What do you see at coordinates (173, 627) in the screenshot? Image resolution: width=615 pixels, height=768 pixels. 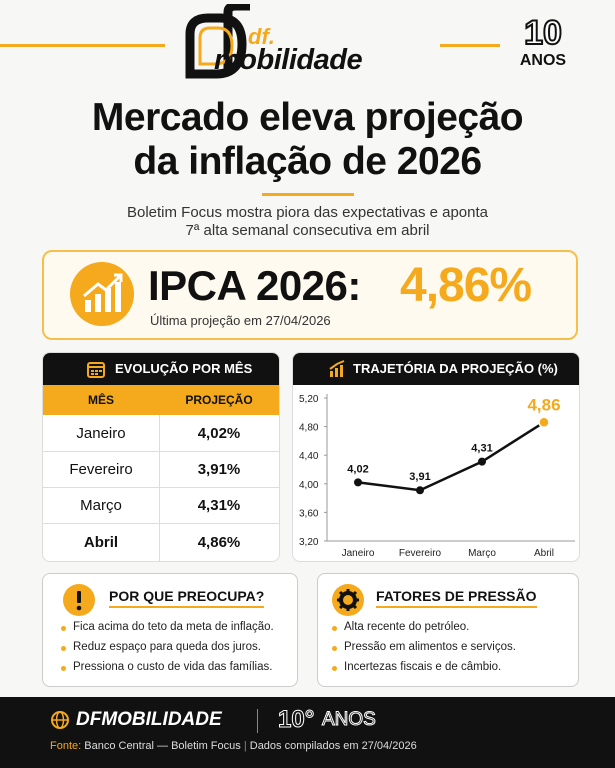 I see `card-item: Fica acima do teto da meta de inflação.` at bounding box center [173, 627].